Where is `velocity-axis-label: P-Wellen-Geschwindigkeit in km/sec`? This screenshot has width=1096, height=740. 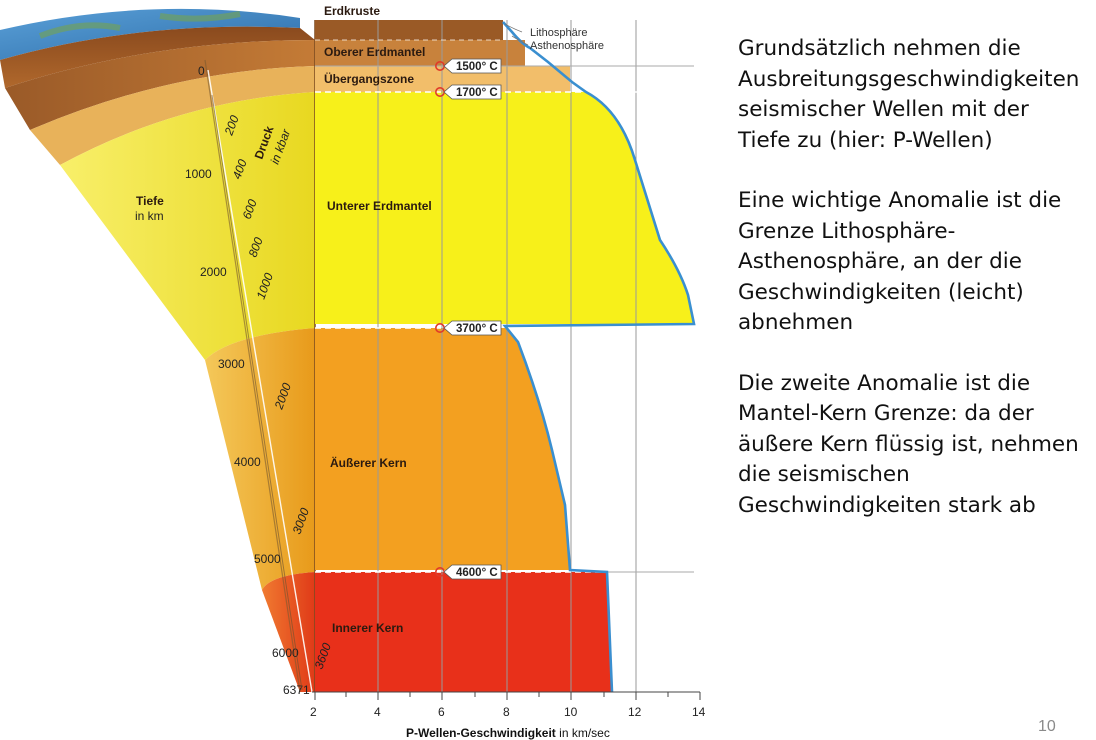
velocity-axis-label: P-Wellen-Geschwindigkeit in km/sec is located at coordinates (508, 733).